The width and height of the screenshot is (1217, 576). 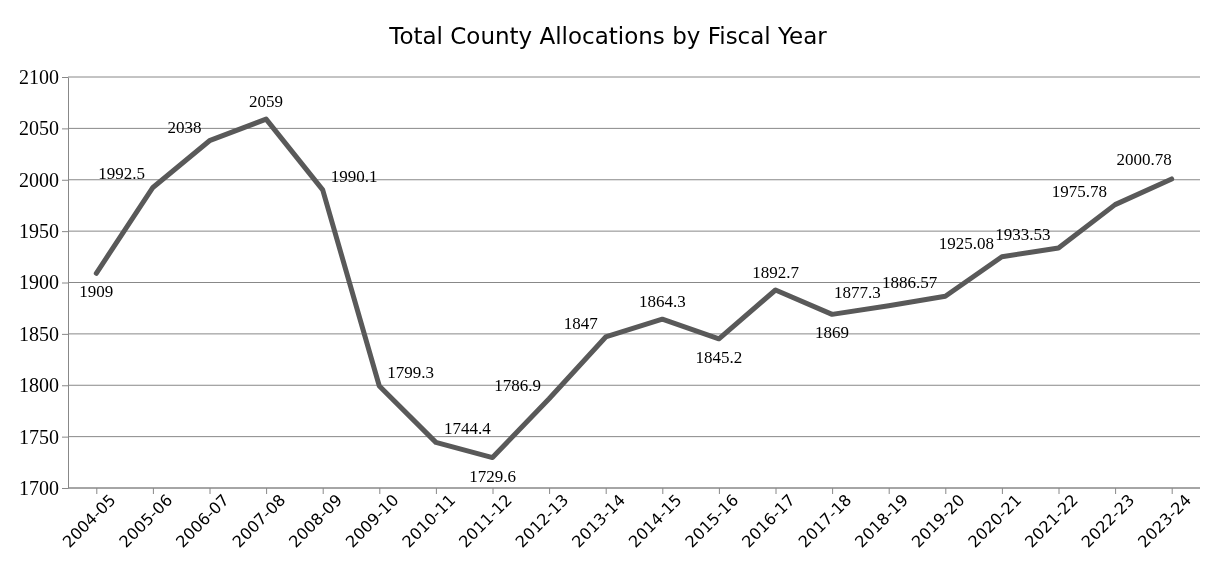 What do you see at coordinates (266, 102) in the screenshot?
I see `data-label: 2059` at bounding box center [266, 102].